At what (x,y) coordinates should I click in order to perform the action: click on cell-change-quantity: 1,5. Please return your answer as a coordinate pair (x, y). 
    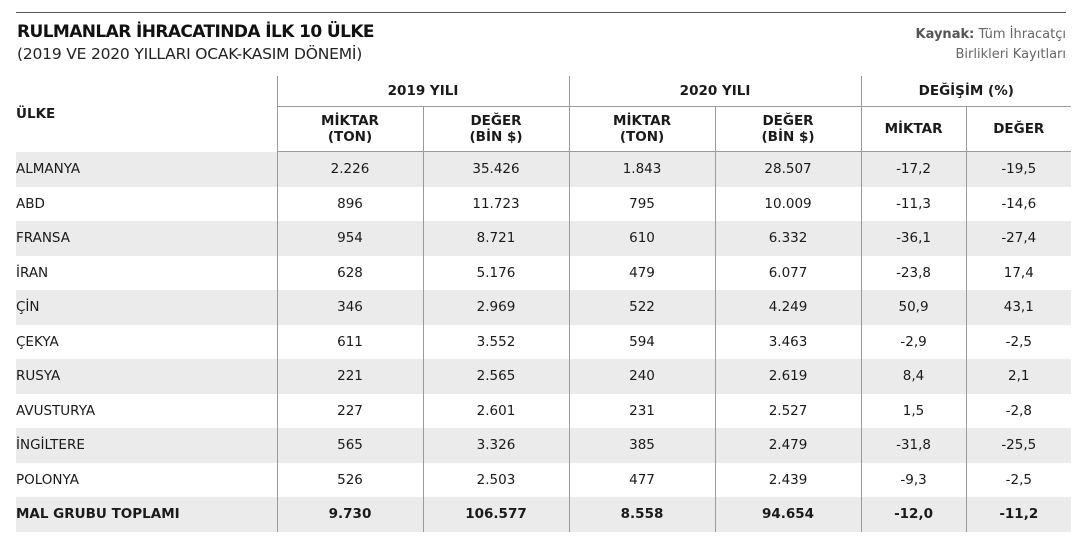
    Looking at the image, I should click on (913, 410).